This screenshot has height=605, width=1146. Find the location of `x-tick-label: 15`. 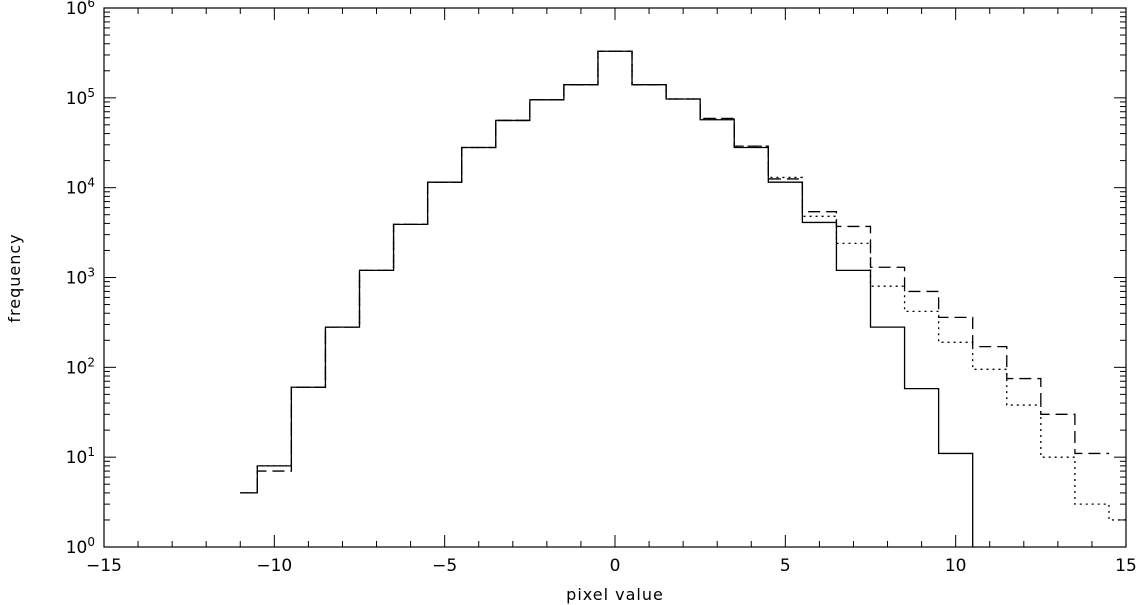

x-tick-label: 15 is located at coordinates (1126, 566).